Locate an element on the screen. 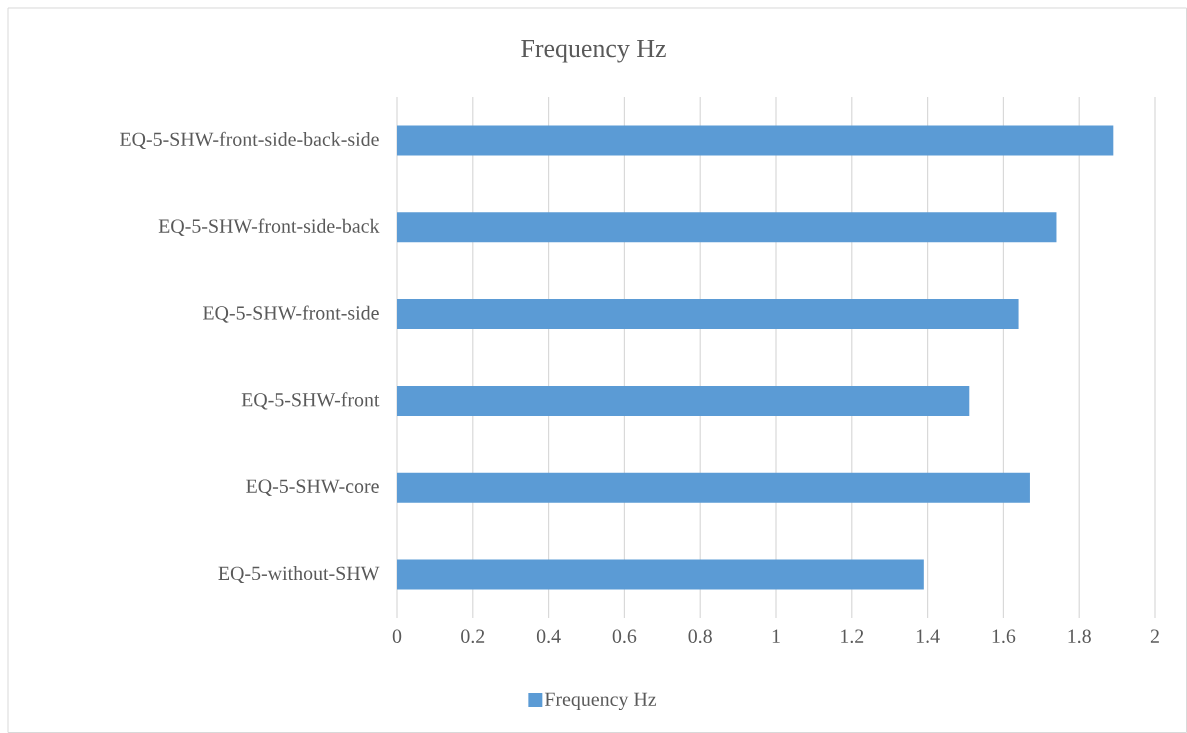  x-tick-label: 1.4 is located at coordinates (928, 636).